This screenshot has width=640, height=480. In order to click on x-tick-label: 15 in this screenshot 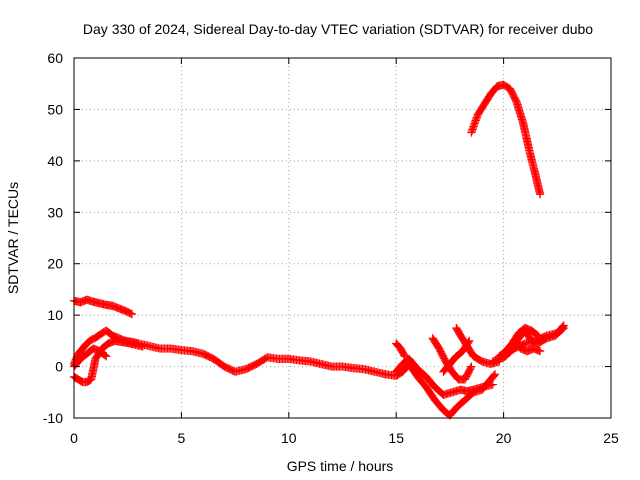, I will do `click(396, 438)`.